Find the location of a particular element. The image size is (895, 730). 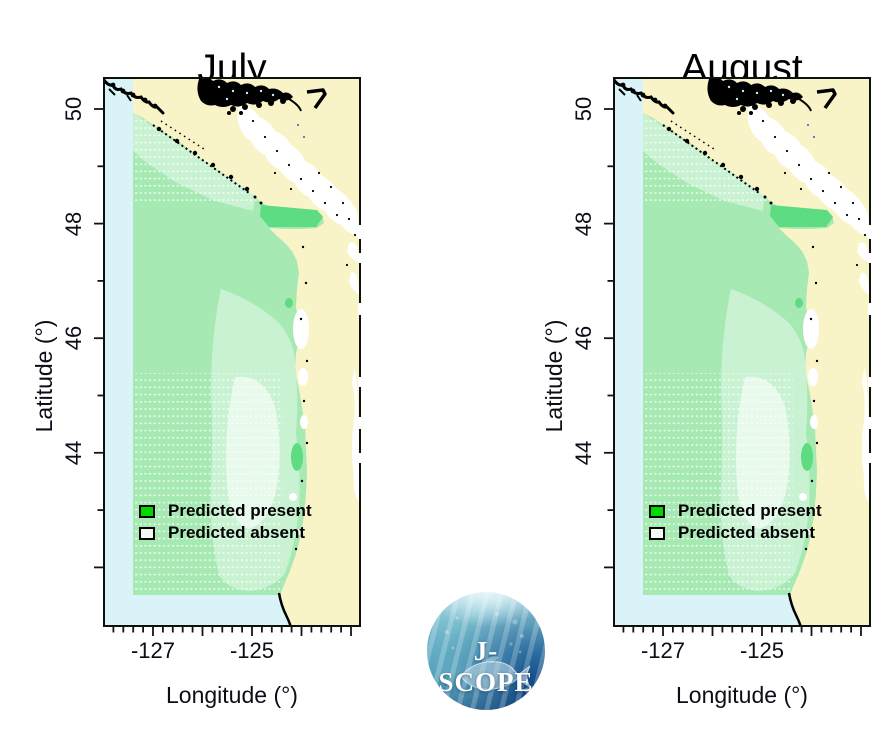

jscope-logo-text: J-SCOPE is located at coordinates (486, 666).